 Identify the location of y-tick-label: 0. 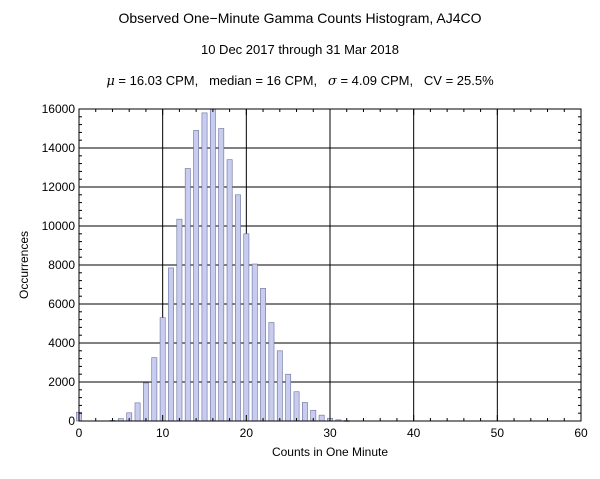
(71, 421).